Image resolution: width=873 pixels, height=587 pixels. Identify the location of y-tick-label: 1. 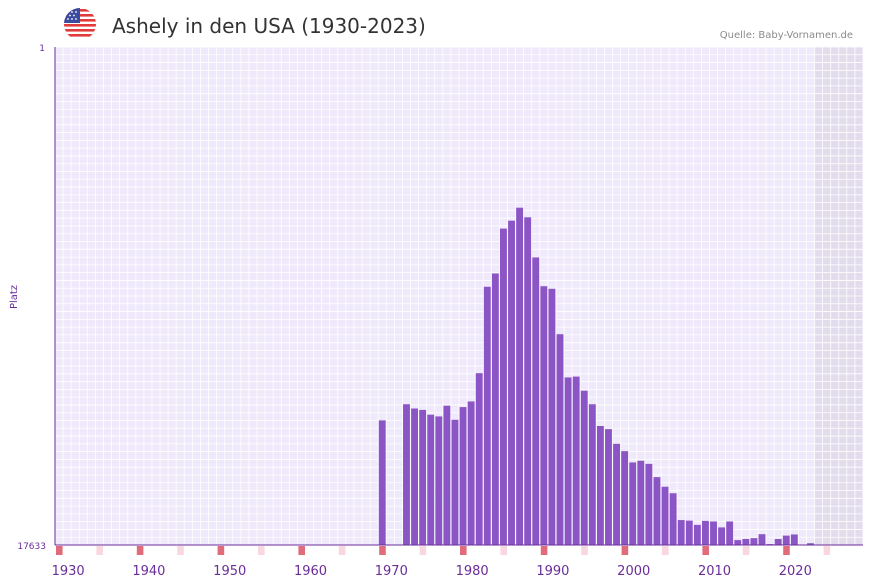
(42, 49).